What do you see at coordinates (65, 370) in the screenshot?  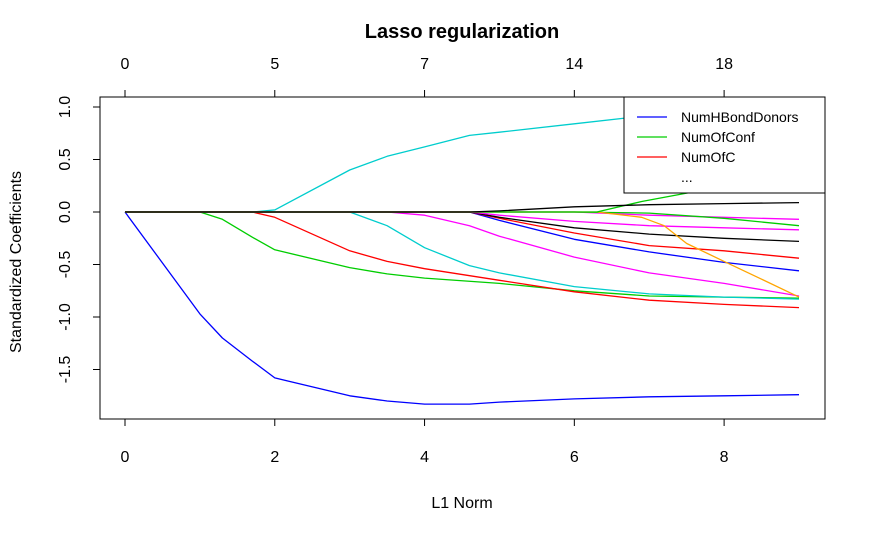 I see `y-tick-label: -1.5` at bounding box center [65, 370].